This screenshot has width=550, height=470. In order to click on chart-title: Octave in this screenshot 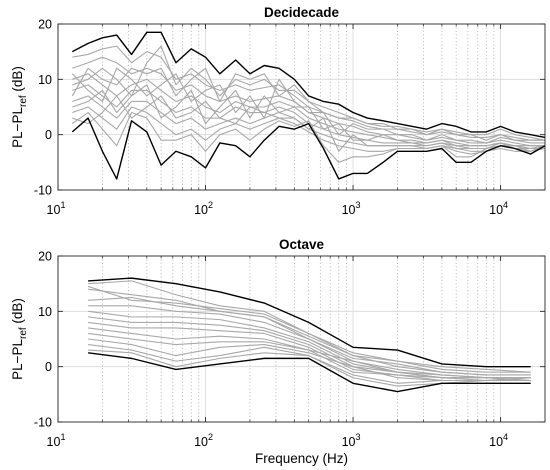, I will do `click(302, 244)`.